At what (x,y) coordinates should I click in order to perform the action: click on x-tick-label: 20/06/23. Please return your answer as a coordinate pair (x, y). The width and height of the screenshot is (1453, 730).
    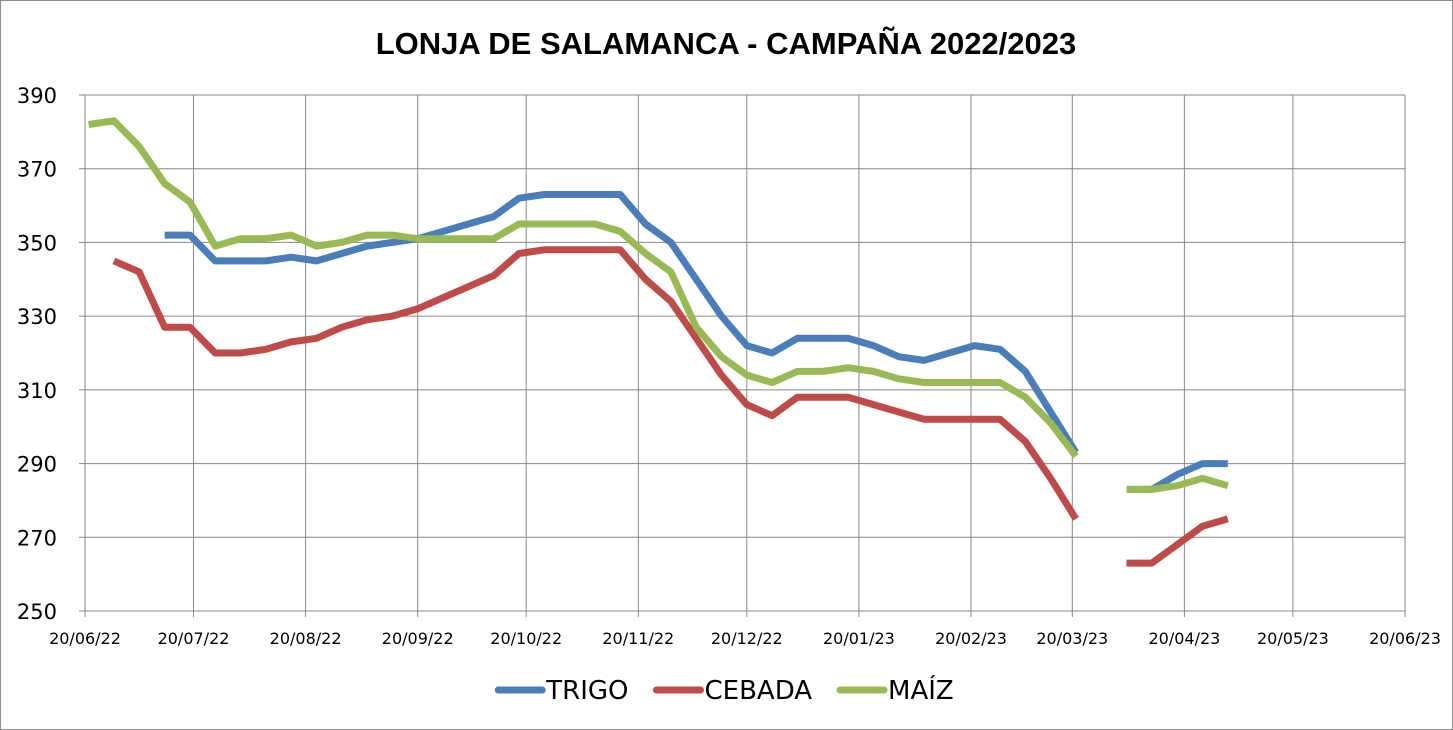
    Looking at the image, I should click on (1405, 638).